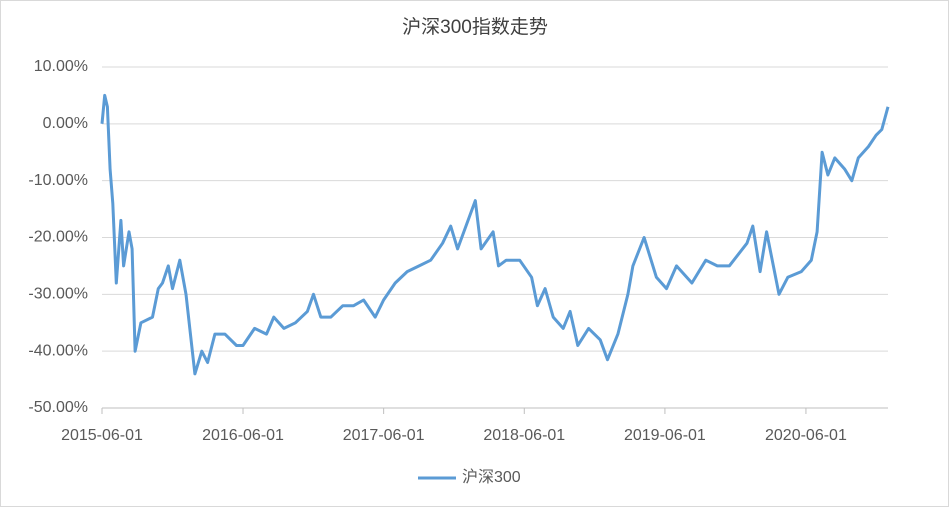  What do you see at coordinates (61, 66) in the screenshot?
I see `y-tick-label: 10.00%` at bounding box center [61, 66].